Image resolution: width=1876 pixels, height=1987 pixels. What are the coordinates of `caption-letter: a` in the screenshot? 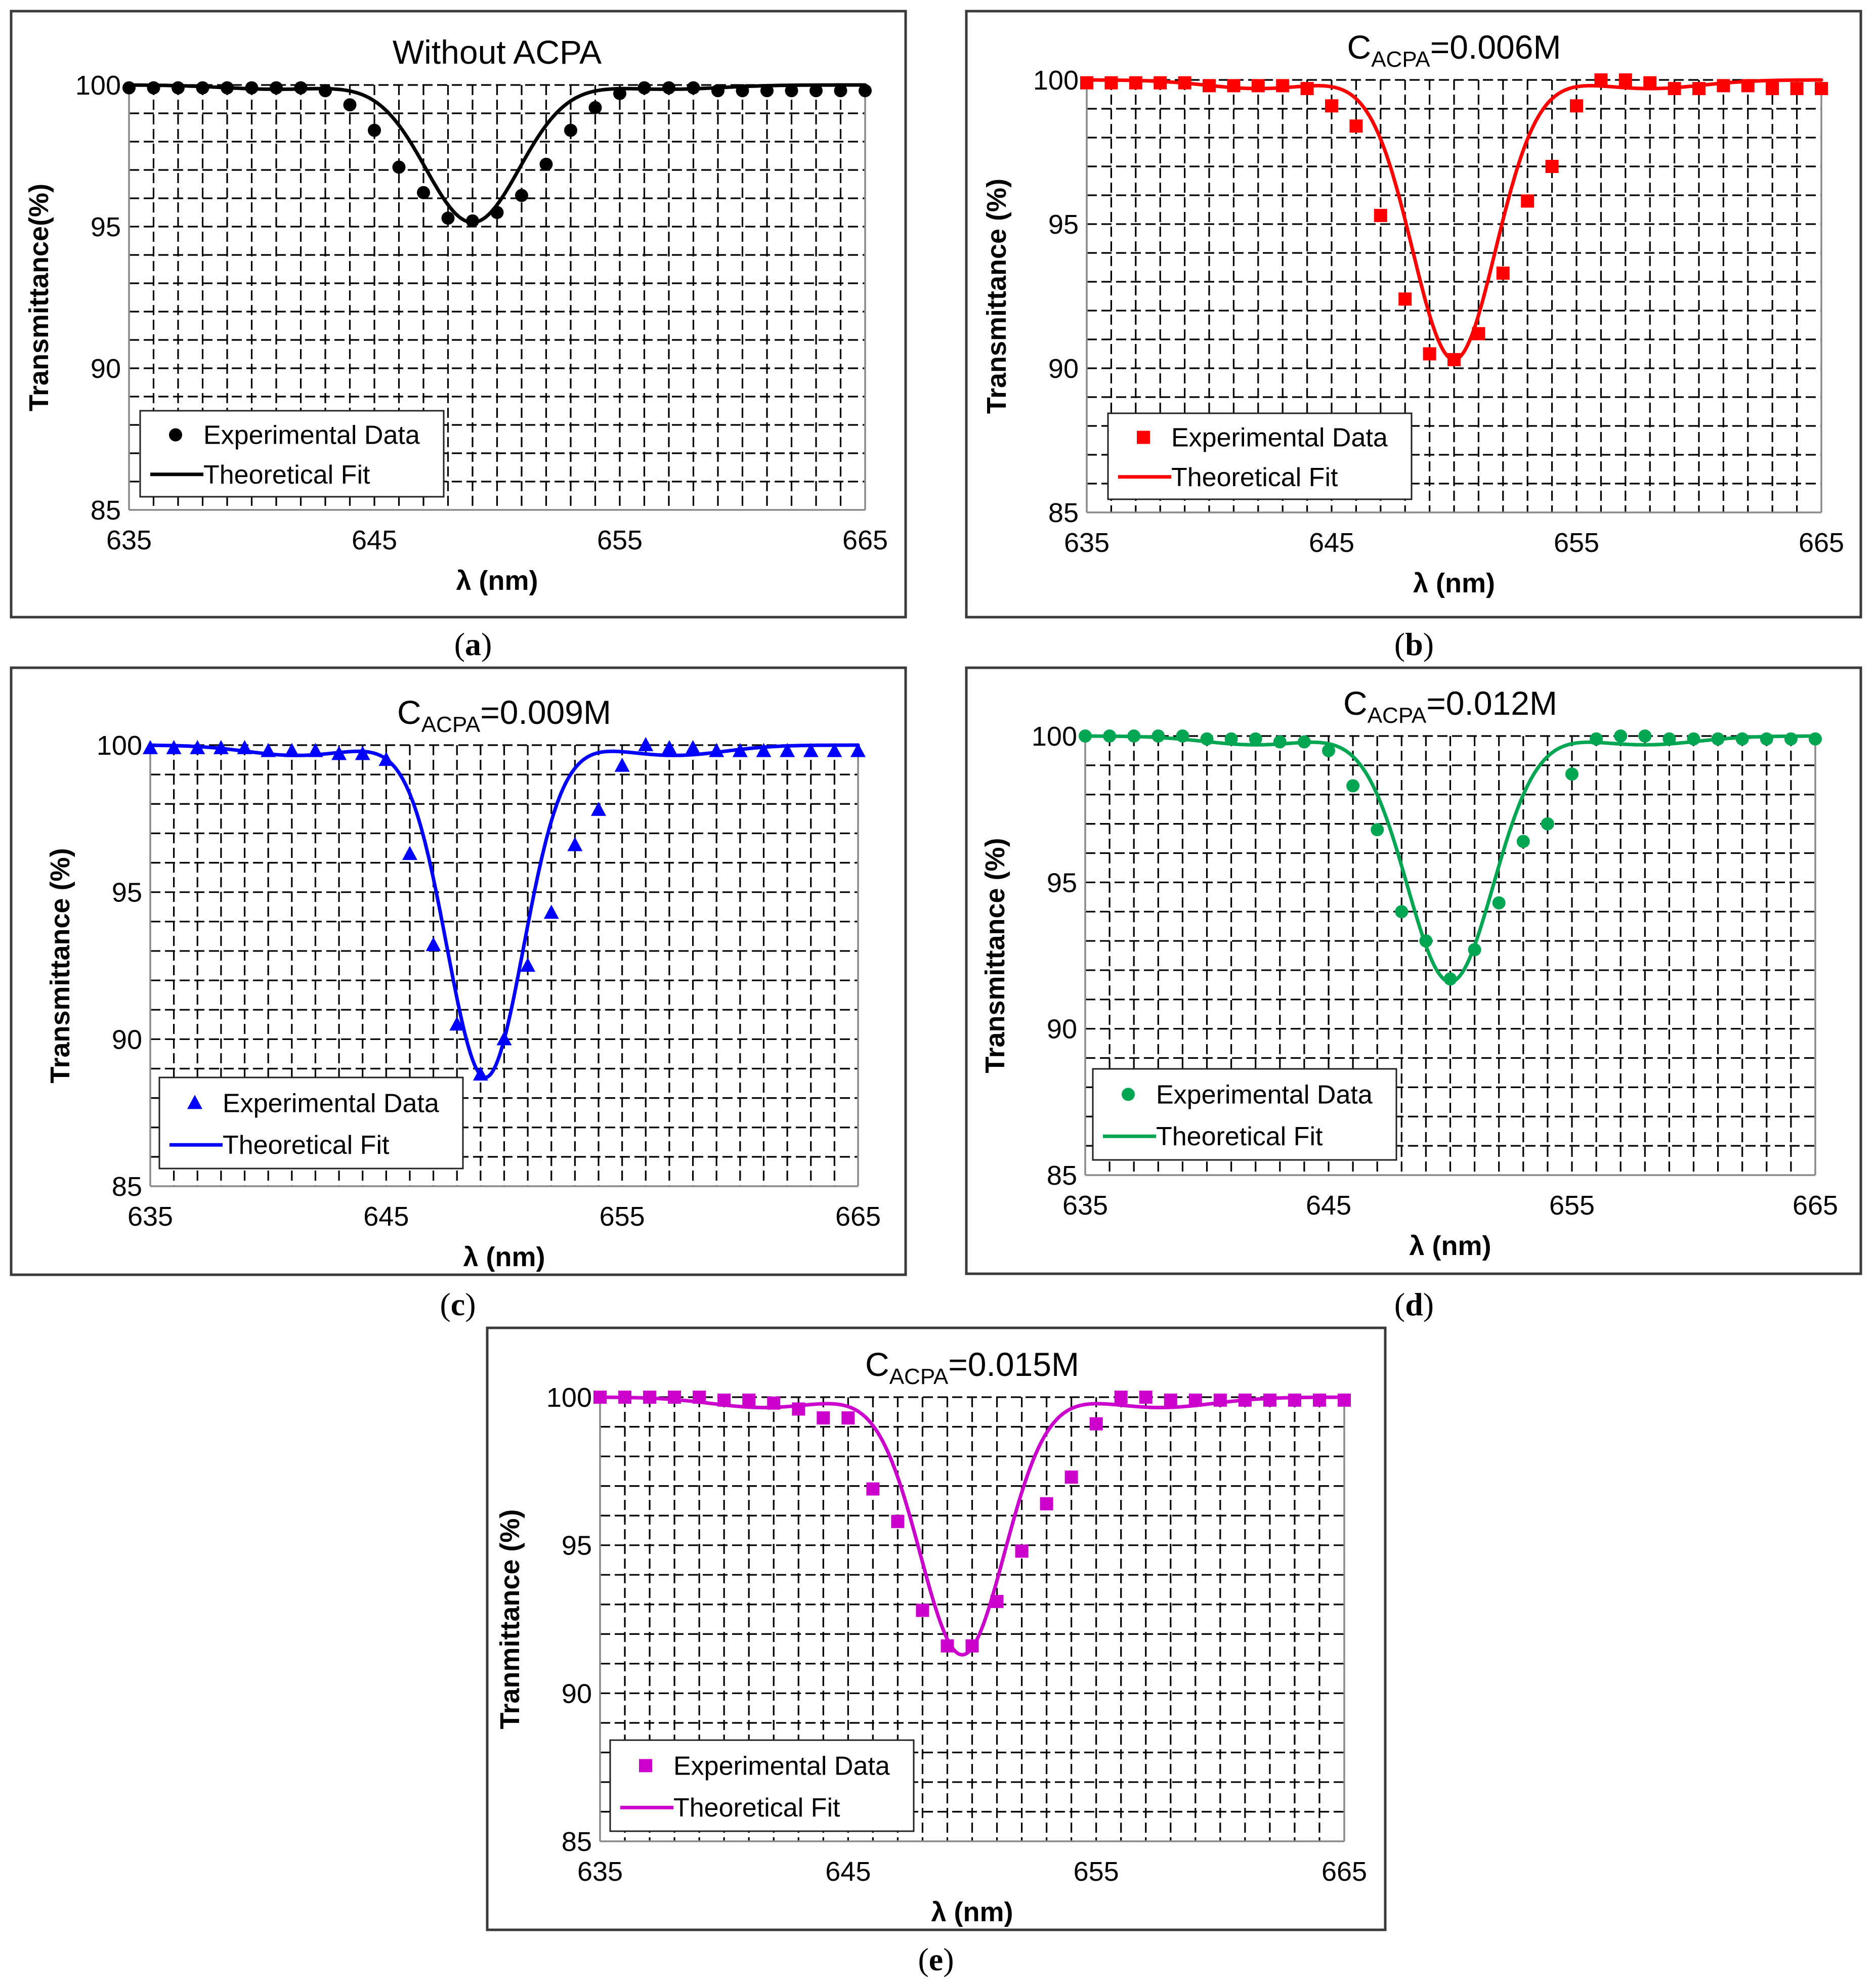 It's located at (473, 644).